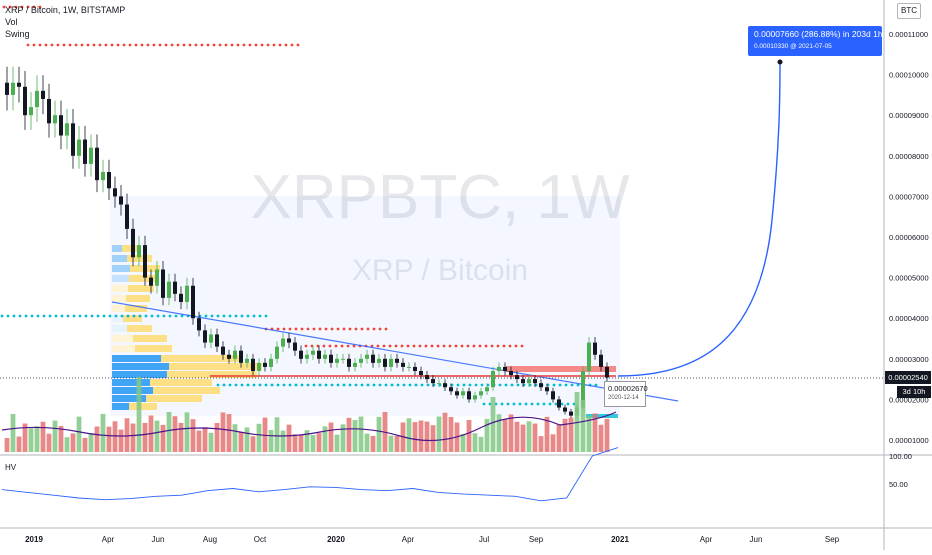 The image size is (932, 555). What do you see at coordinates (11, 467) in the screenshot?
I see `hv-label: HV` at bounding box center [11, 467].